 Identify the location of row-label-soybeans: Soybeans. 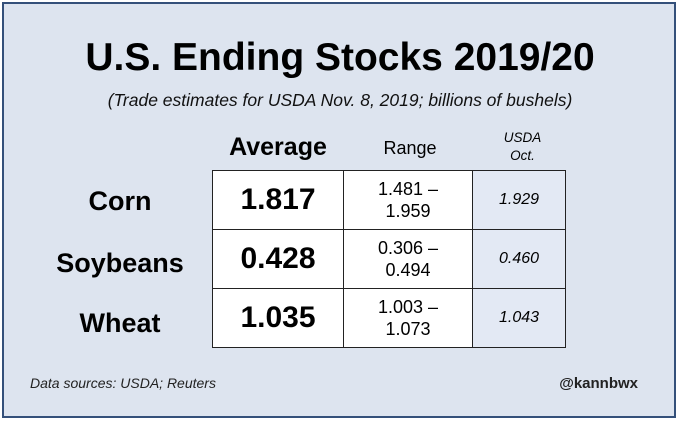
(120, 263).